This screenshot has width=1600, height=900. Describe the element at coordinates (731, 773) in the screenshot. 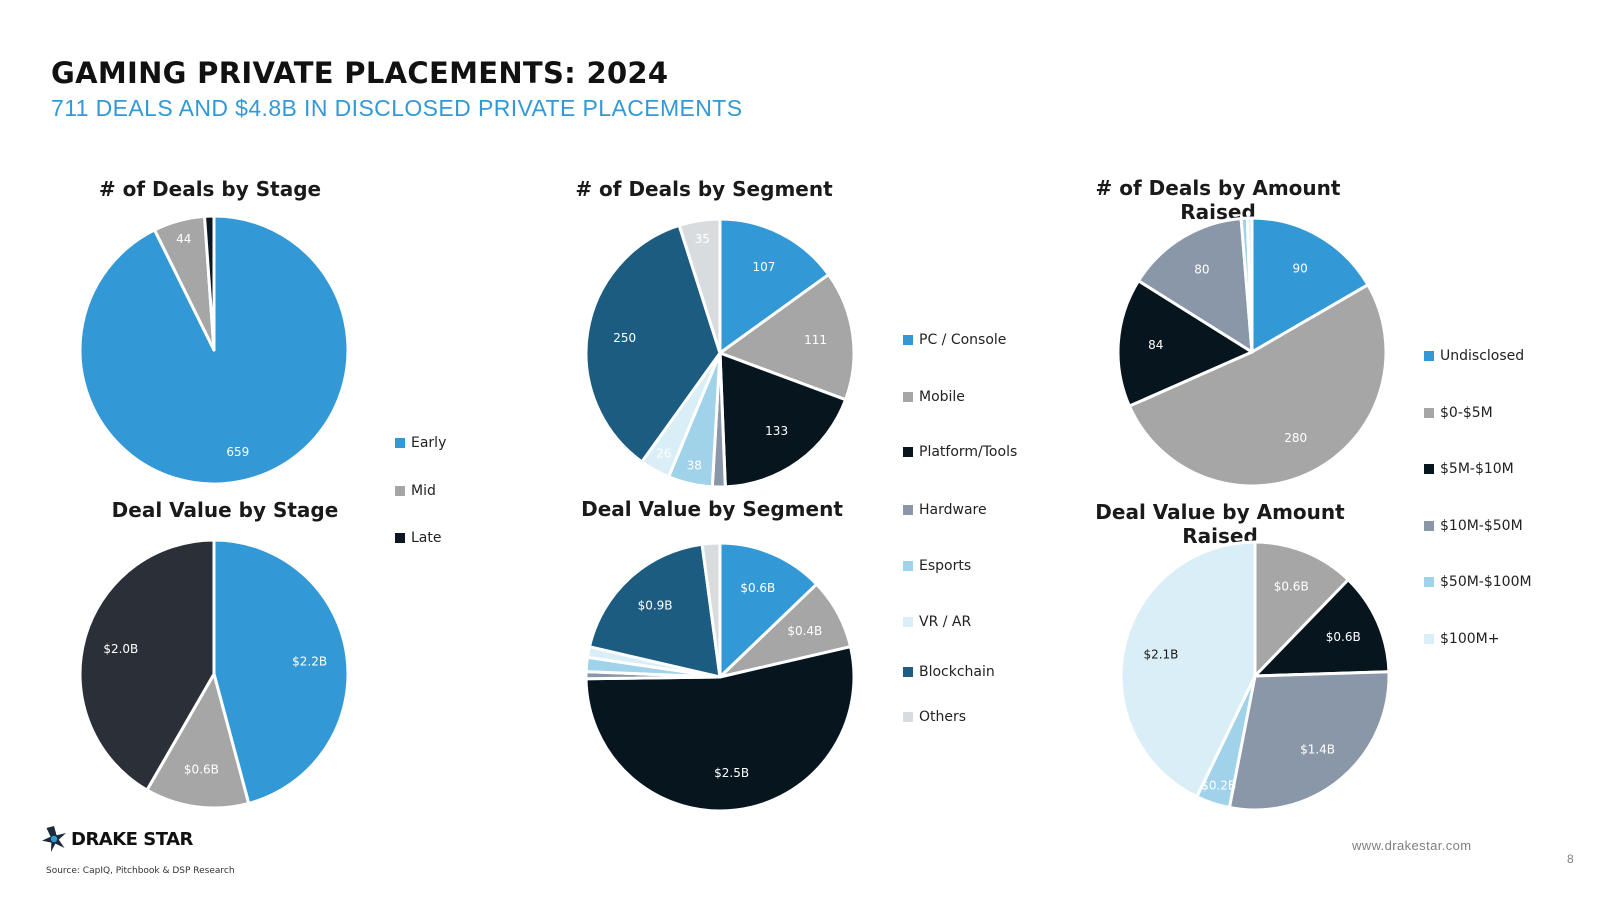

I see `pie-label-platform-tools: $2.5B` at that location.